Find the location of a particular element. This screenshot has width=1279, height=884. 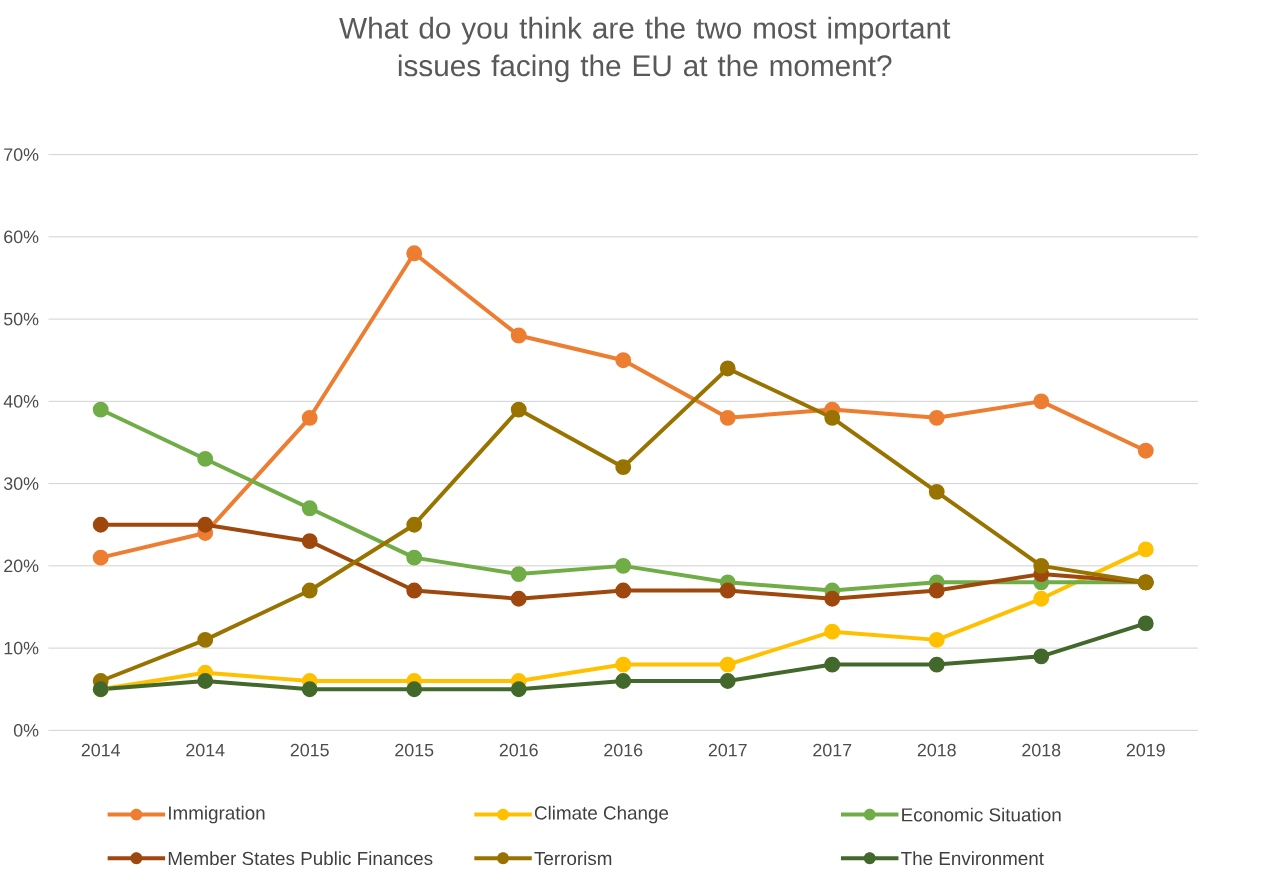

legend-label: Member States Public Finances is located at coordinates (300, 858).